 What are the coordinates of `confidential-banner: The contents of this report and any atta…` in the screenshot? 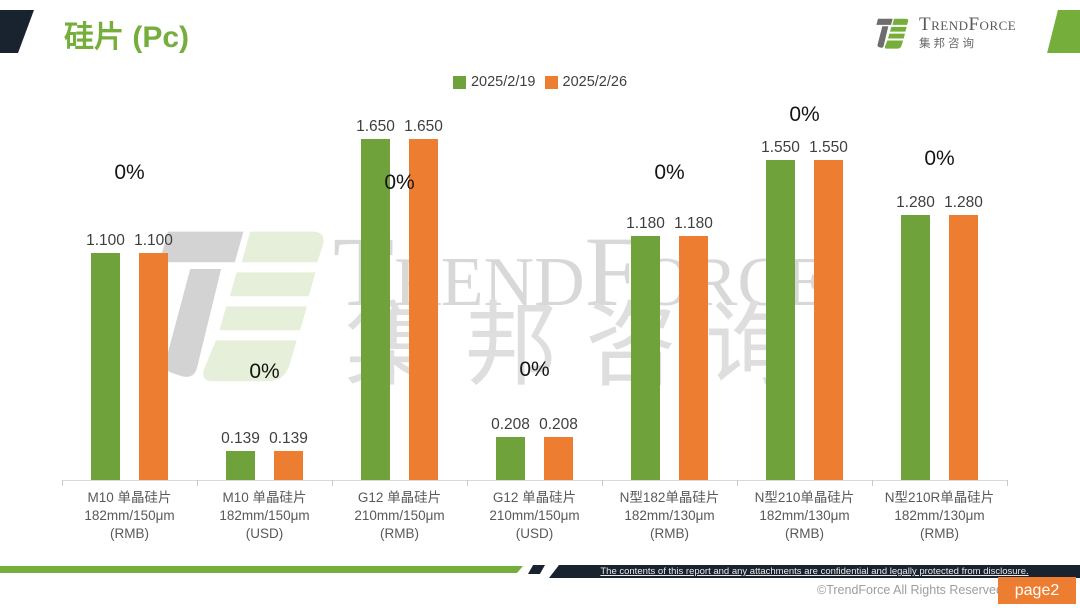 It's located at (814, 571).